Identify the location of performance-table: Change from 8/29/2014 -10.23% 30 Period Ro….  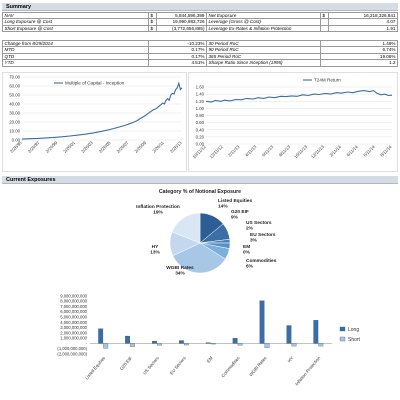
(200, 53).